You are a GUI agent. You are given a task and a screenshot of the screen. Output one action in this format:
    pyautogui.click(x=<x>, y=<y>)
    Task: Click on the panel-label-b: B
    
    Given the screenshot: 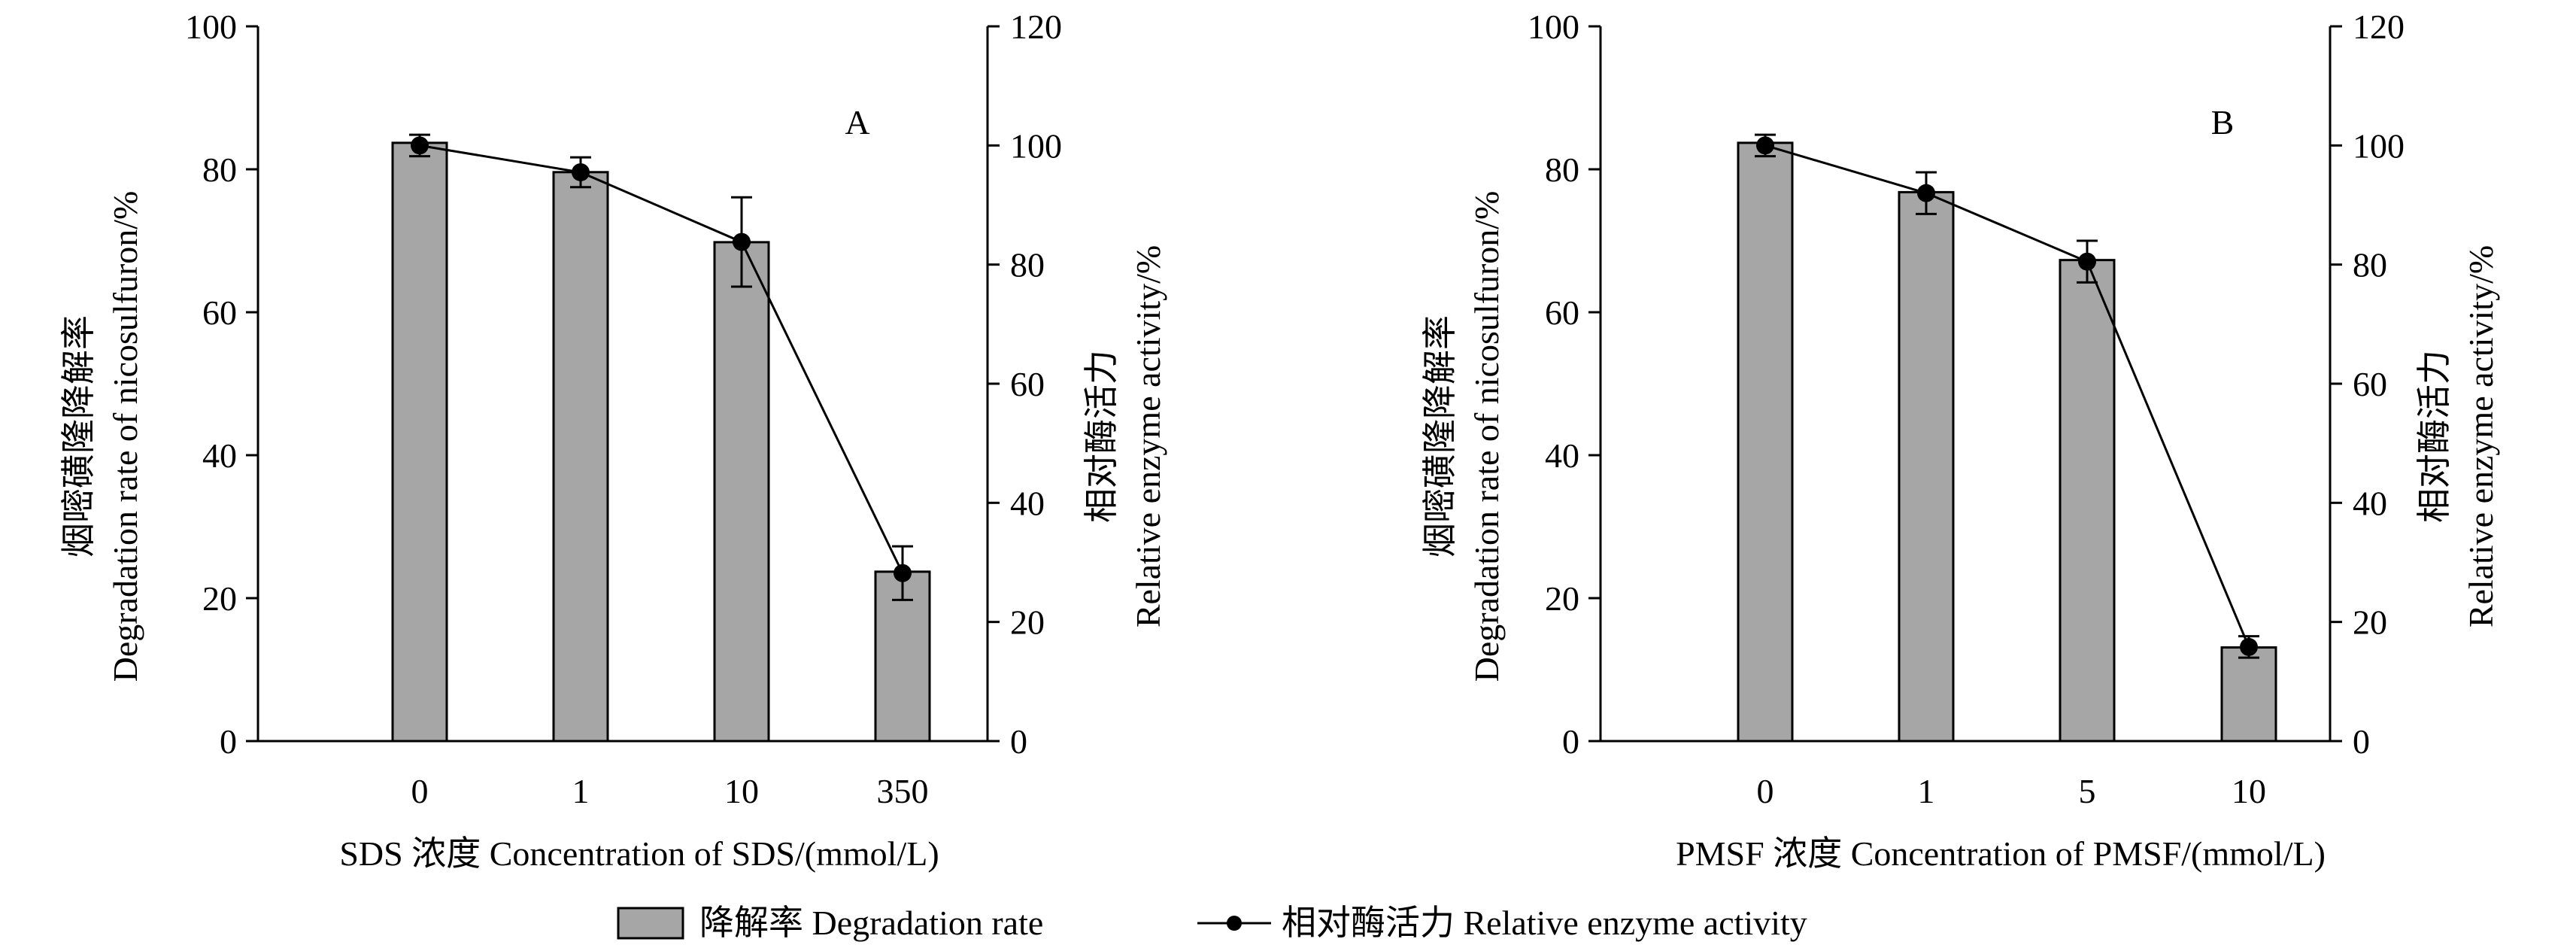 What is the action you would take?
    pyautogui.click(x=2223, y=122)
    